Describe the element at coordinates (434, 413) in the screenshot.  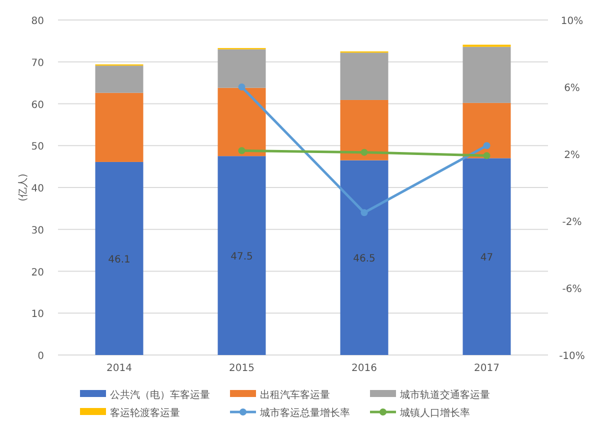
I see `legend-label: 城镇人口增长率` at that location.